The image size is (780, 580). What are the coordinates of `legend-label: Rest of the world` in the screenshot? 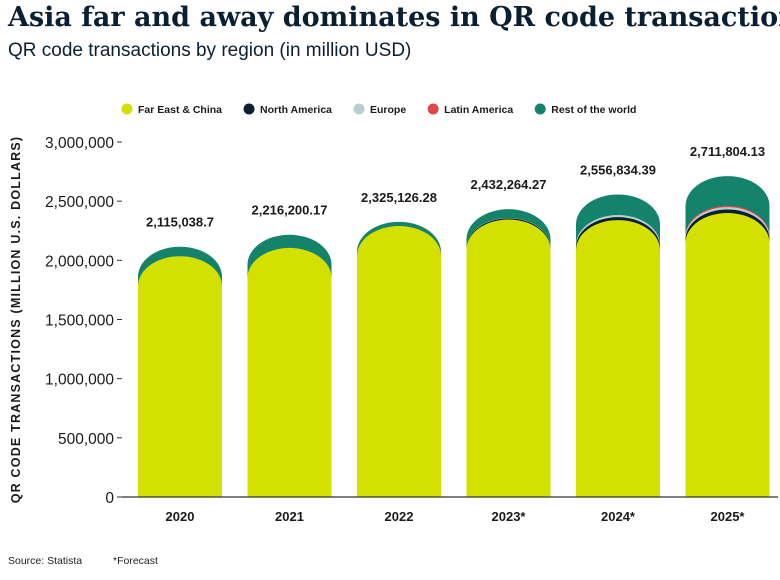 It's located at (593, 110).